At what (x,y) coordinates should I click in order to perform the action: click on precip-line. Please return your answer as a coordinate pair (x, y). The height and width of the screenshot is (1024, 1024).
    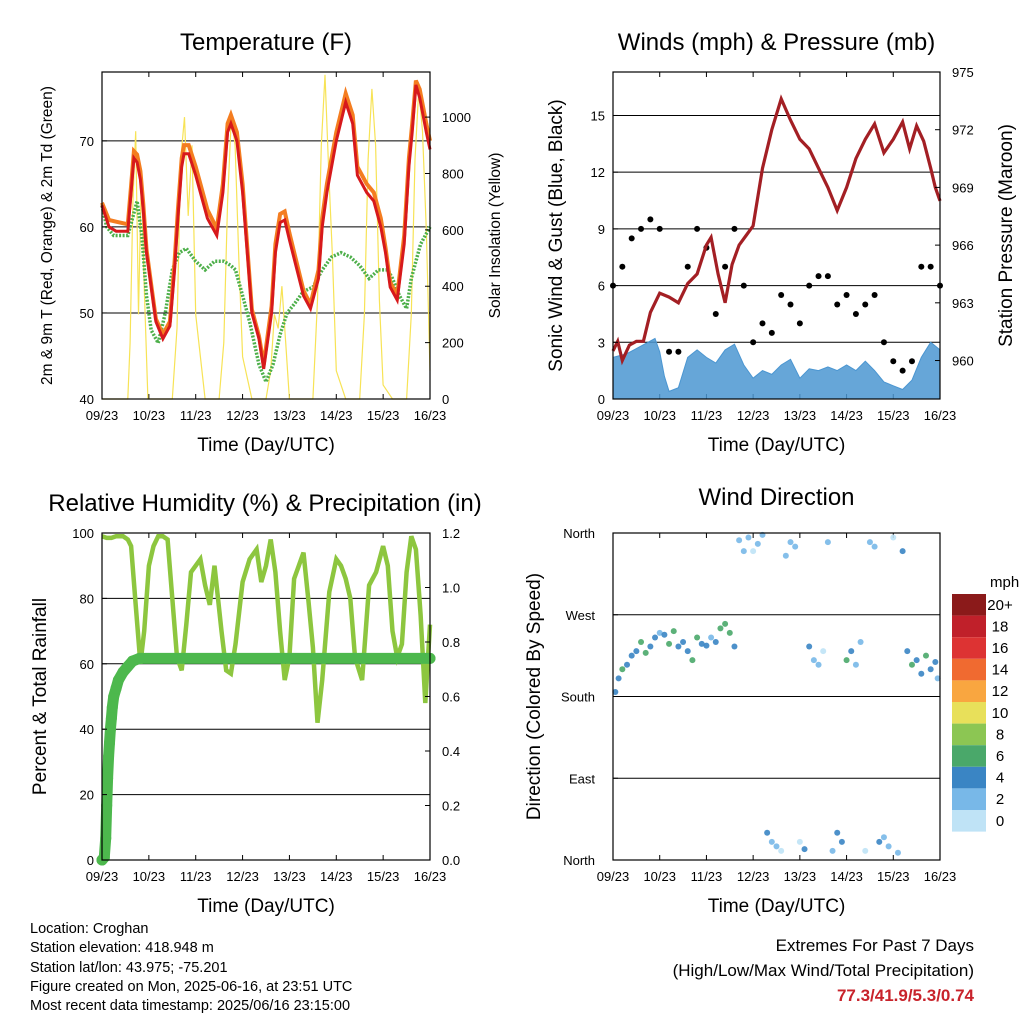
    Looking at the image, I should click on (266, 759).